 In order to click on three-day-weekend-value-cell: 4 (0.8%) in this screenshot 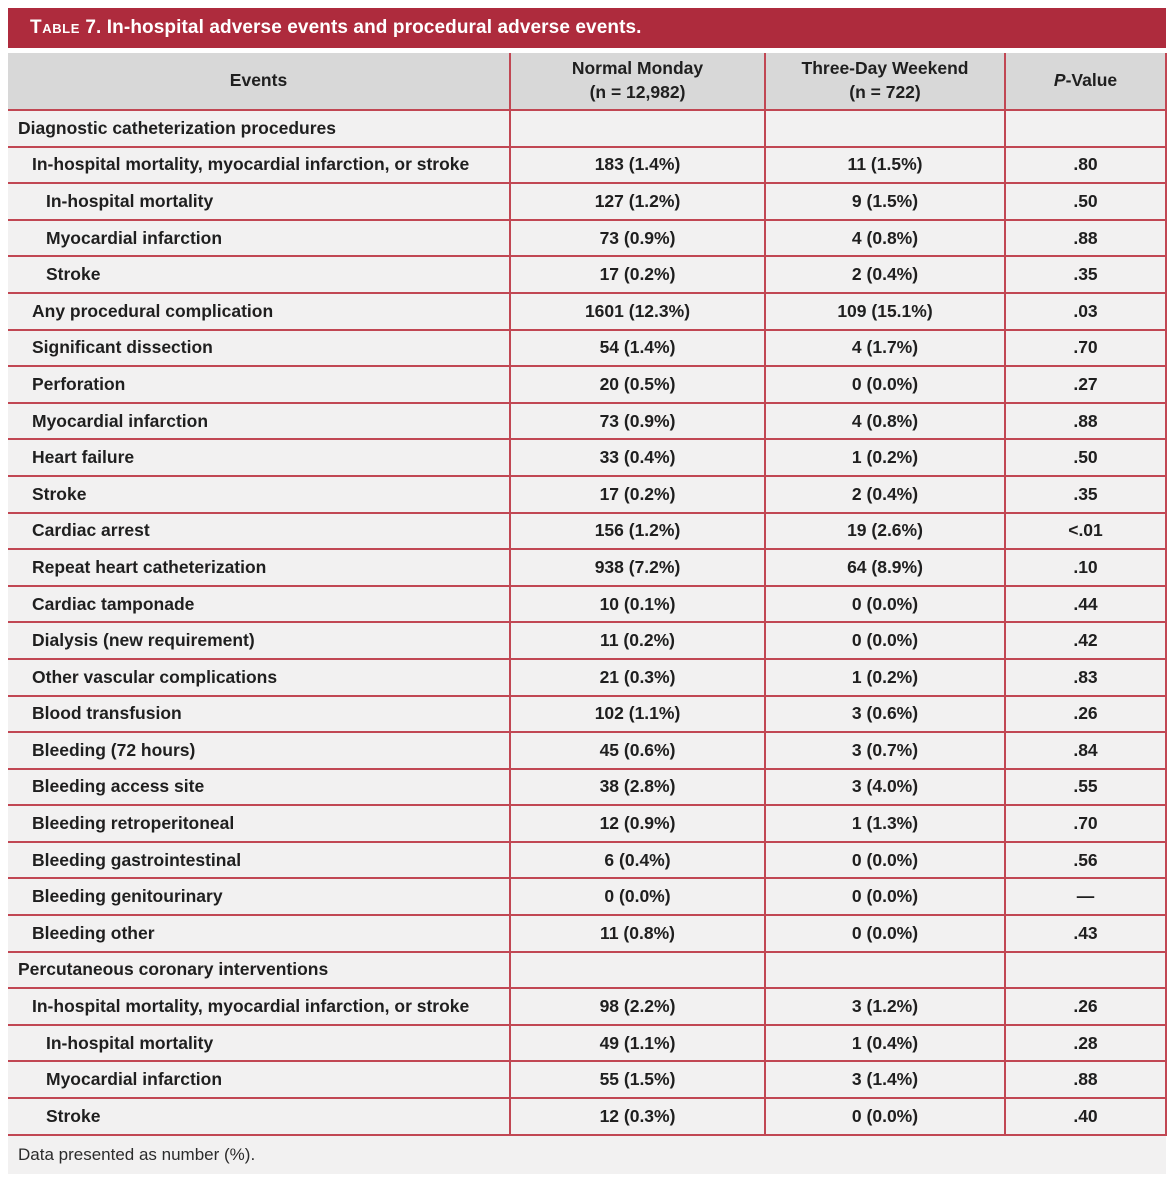, I will do `click(885, 238)`.